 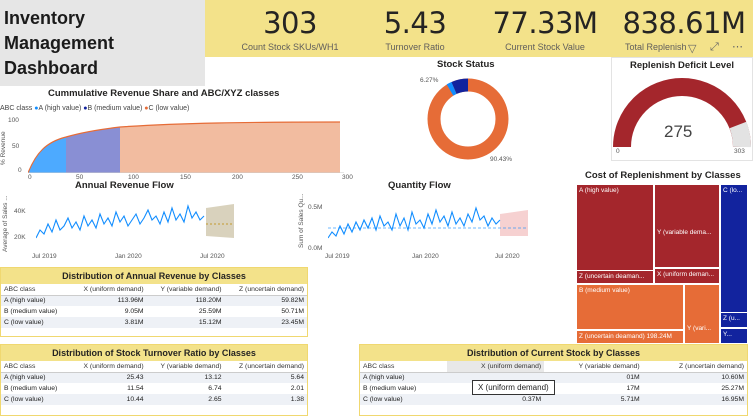 I want to click on col-header-hovered: X (uniform demand), so click(x=496, y=367).